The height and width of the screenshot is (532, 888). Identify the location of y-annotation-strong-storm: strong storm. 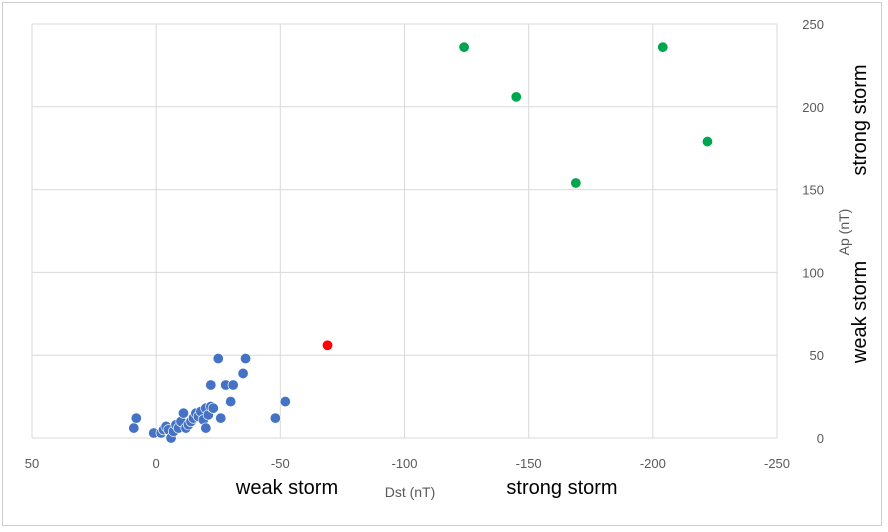
(860, 119).